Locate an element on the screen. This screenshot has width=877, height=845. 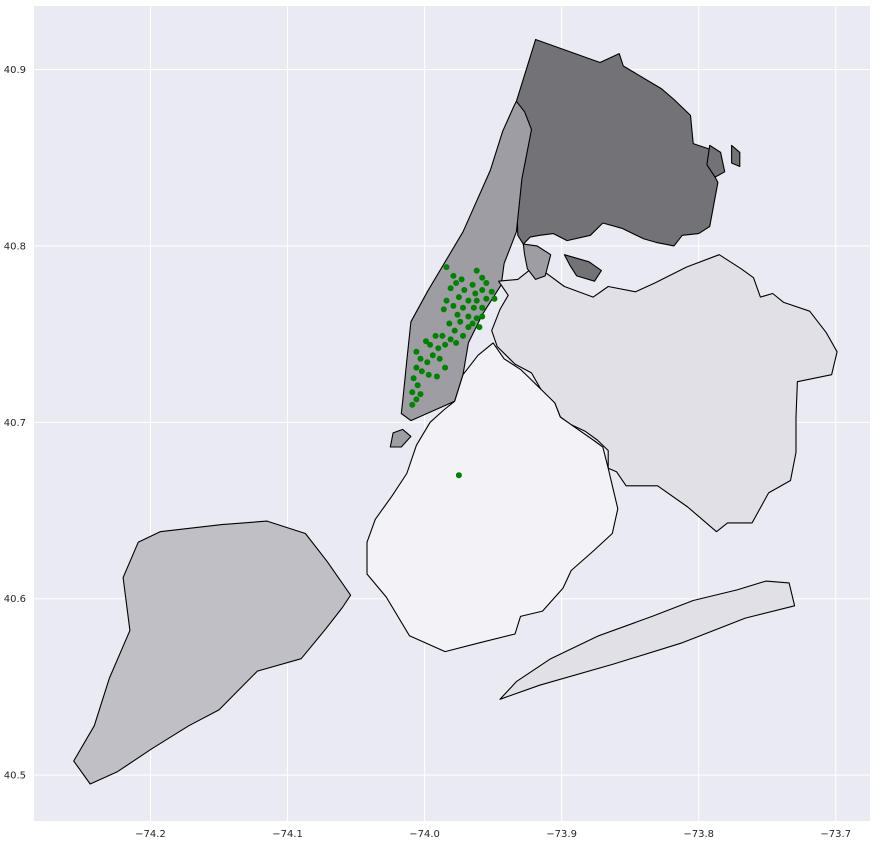
x-tick-label: −73.8 is located at coordinates (698, 834).